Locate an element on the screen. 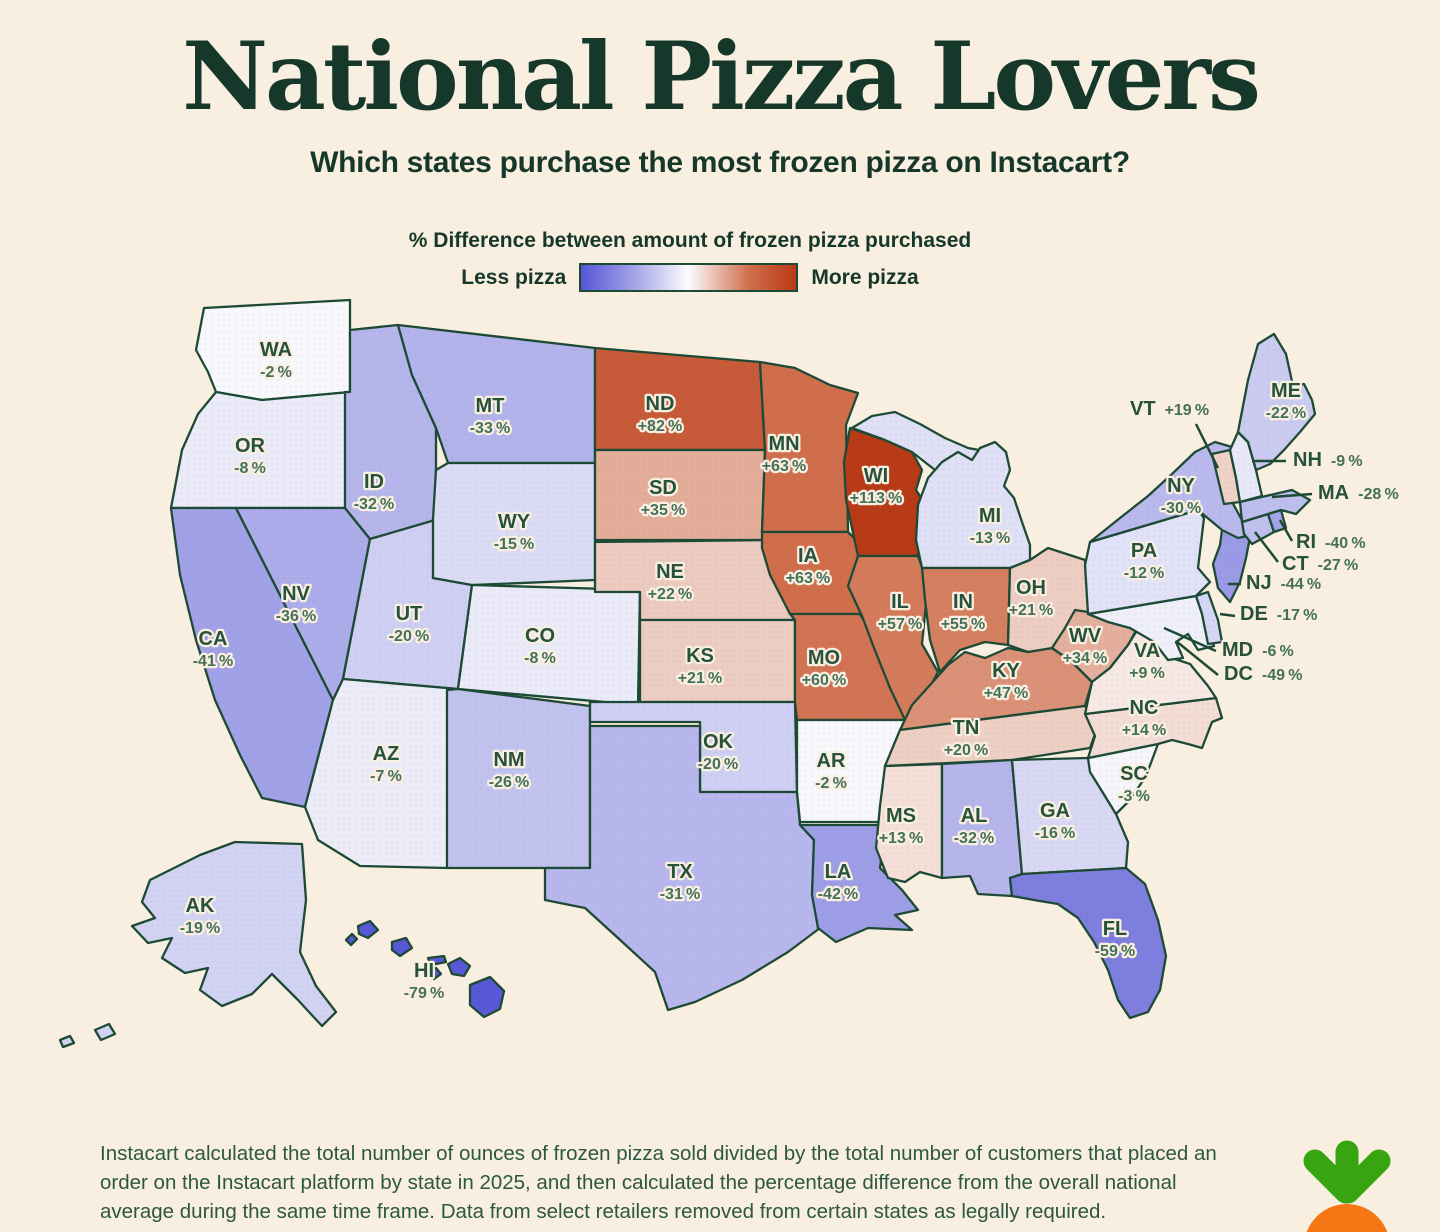 This screenshot has width=1440, height=1232. state-abbr-RI: RI -40 % is located at coordinates (1331, 542).